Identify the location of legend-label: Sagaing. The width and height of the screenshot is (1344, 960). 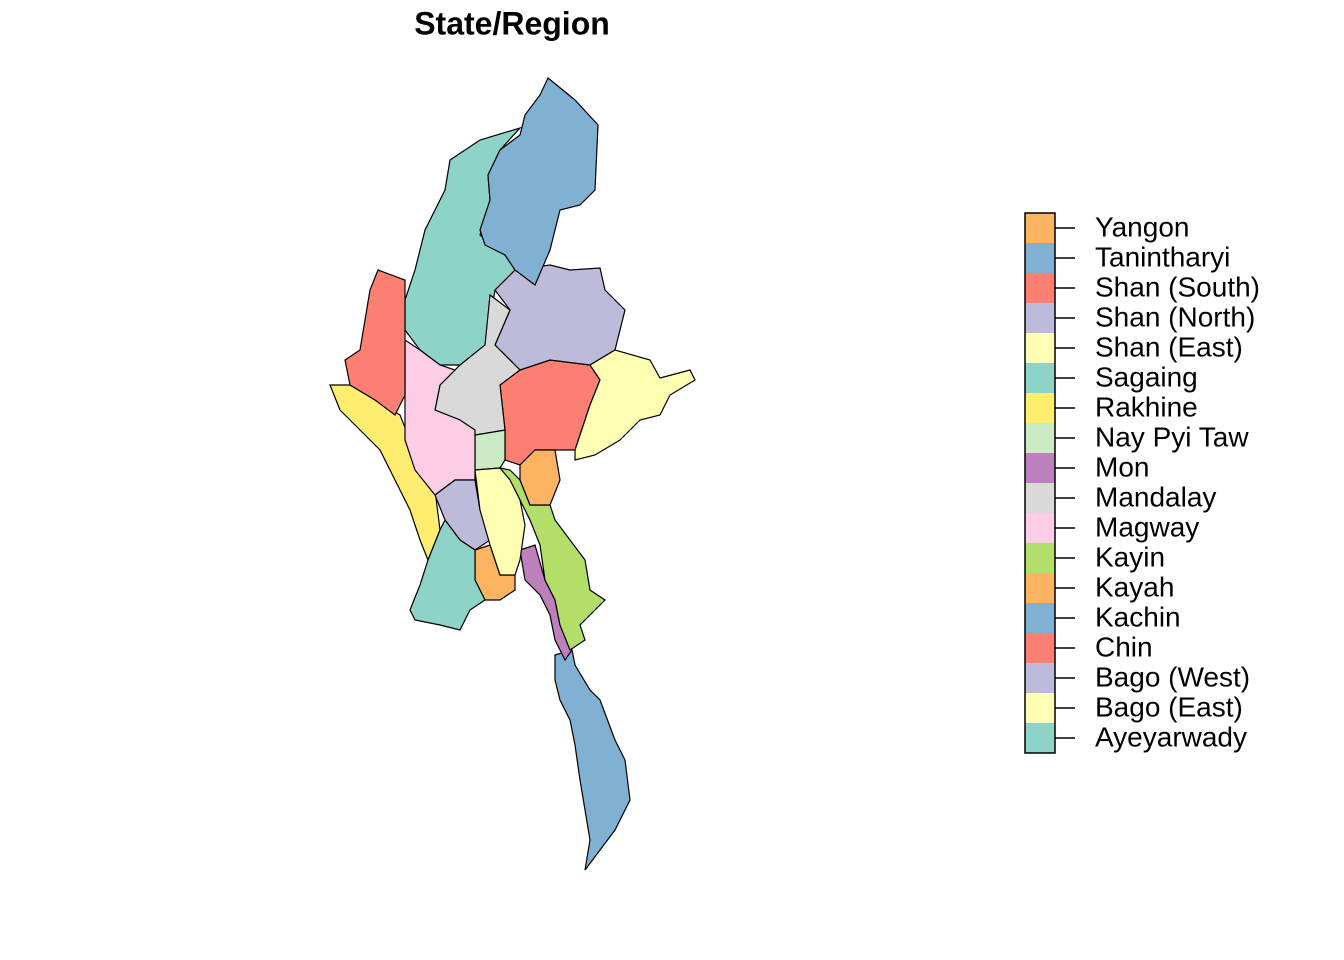
(1146, 376).